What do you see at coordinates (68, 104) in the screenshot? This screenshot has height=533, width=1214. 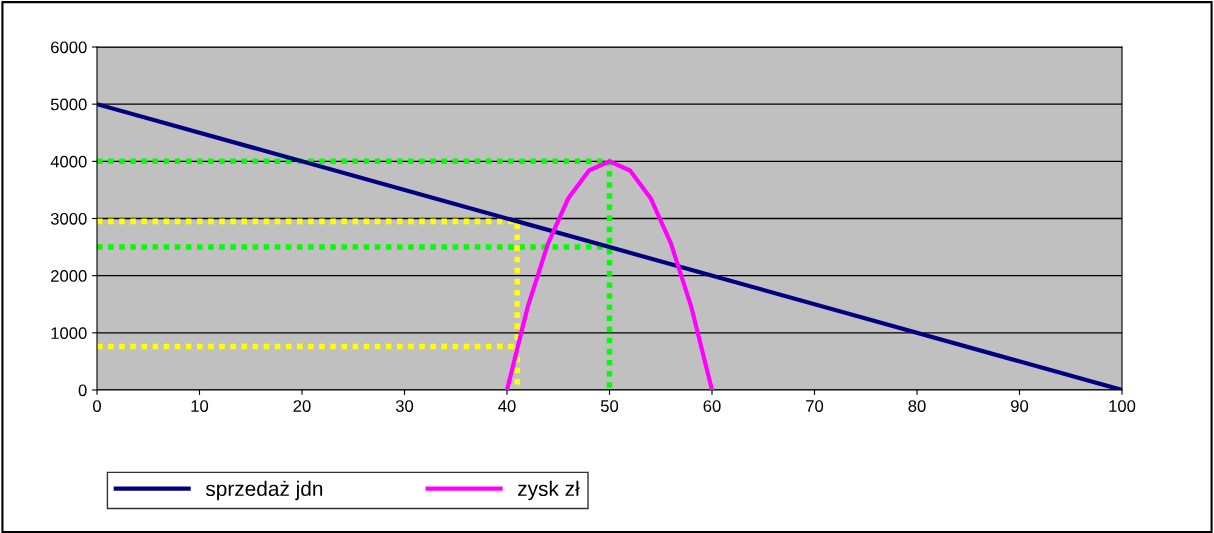 I see `y-tick-label: 5000` at bounding box center [68, 104].